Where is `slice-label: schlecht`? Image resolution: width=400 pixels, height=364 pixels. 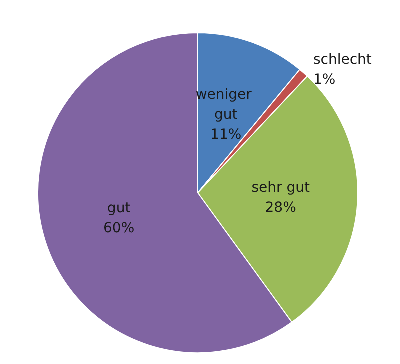 slice-label: schlecht is located at coordinates (342, 60).